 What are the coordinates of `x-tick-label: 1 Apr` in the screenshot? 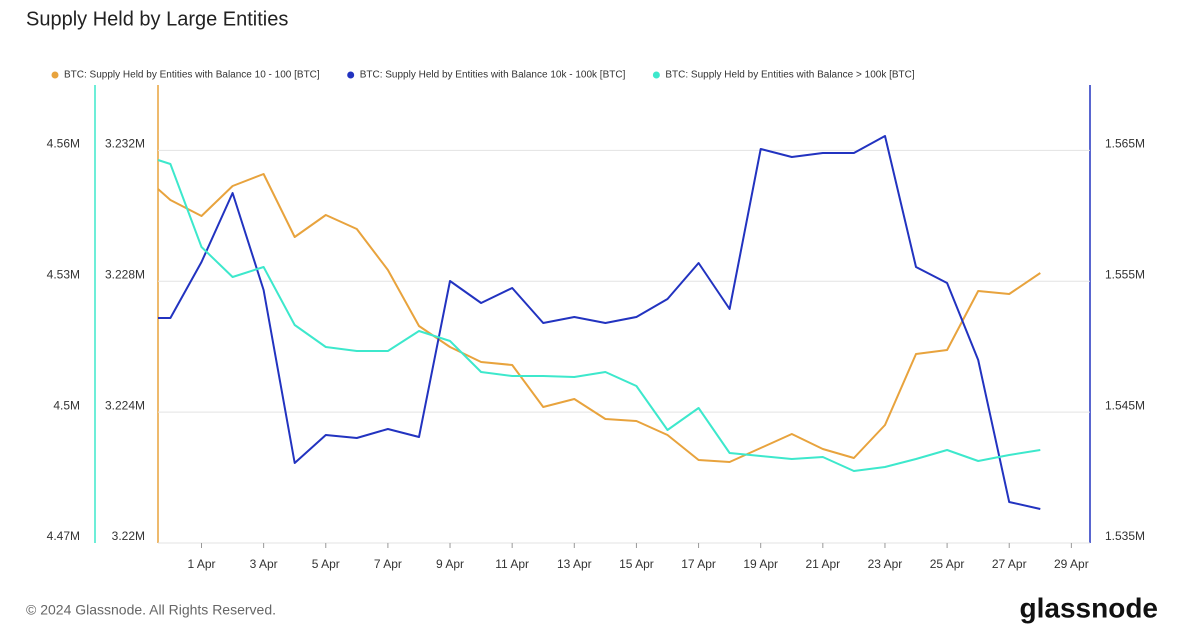 It's located at (201, 564).